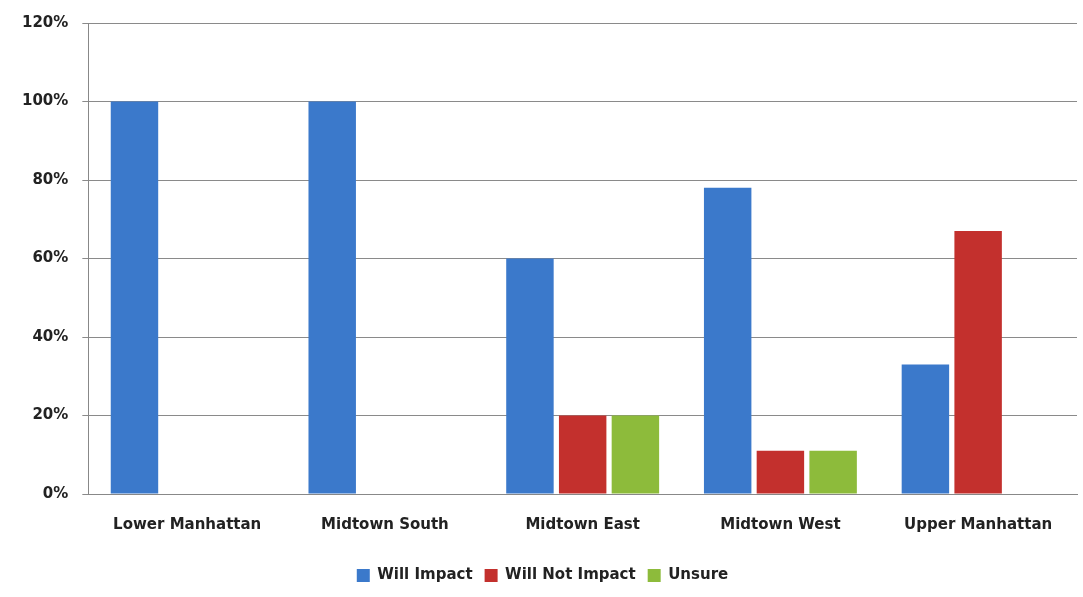  What do you see at coordinates (698, 574) in the screenshot?
I see `legend-label: Unsure` at bounding box center [698, 574].